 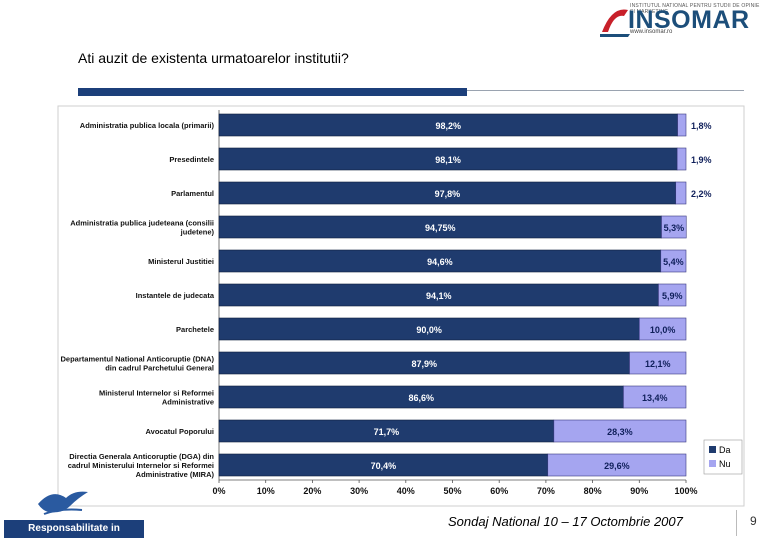 What do you see at coordinates (651, 32) in the screenshot?
I see `logo-url: www.insomar.ro` at bounding box center [651, 32].